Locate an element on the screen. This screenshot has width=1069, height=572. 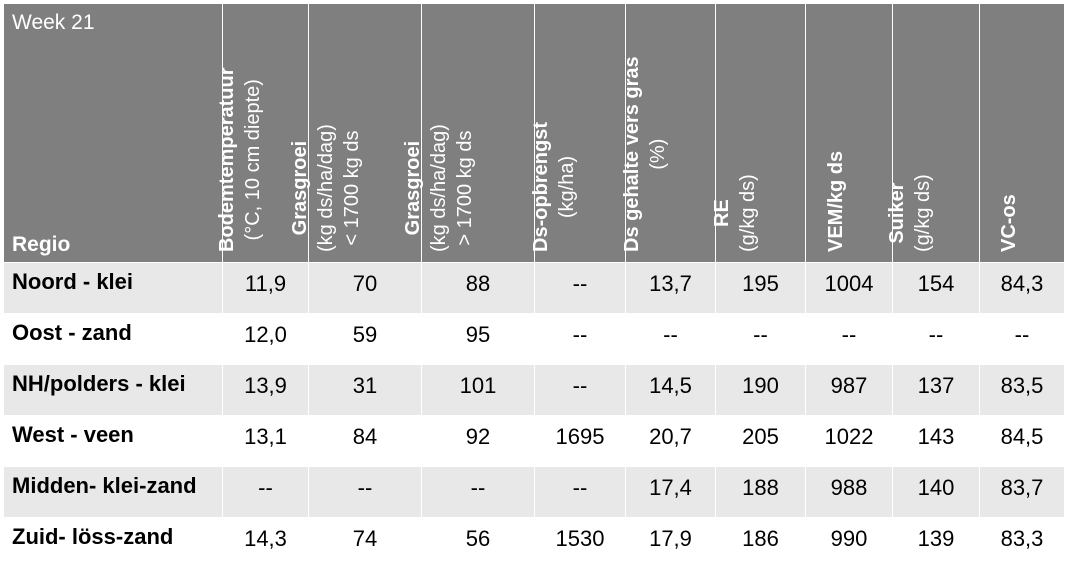
header-title: Ds-opbrengst is located at coordinates (541, 187).